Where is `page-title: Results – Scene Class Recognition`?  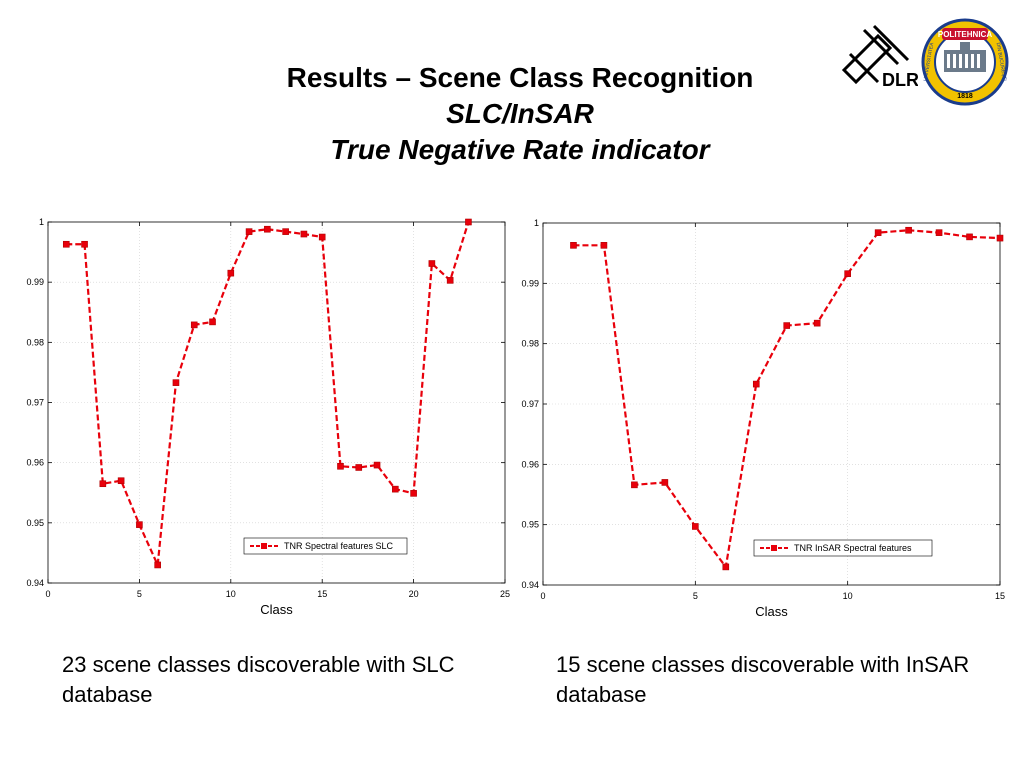
page-title: Results – Scene Class Recognition is located at coordinates (520, 77).